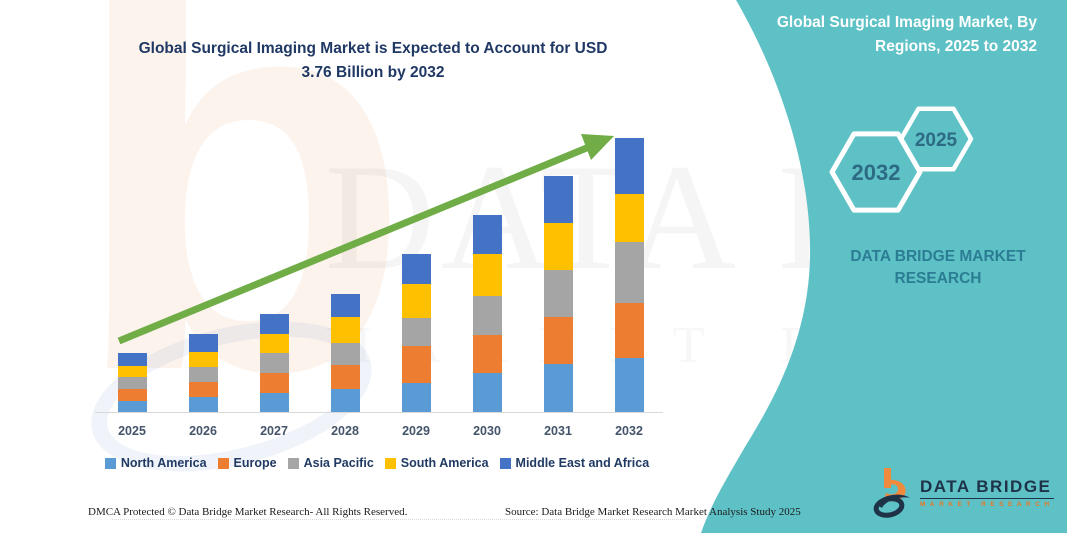 This screenshot has width=1067, height=533. What do you see at coordinates (399, 519) in the screenshot?
I see `footer-divider` at bounding box center [399, 519].